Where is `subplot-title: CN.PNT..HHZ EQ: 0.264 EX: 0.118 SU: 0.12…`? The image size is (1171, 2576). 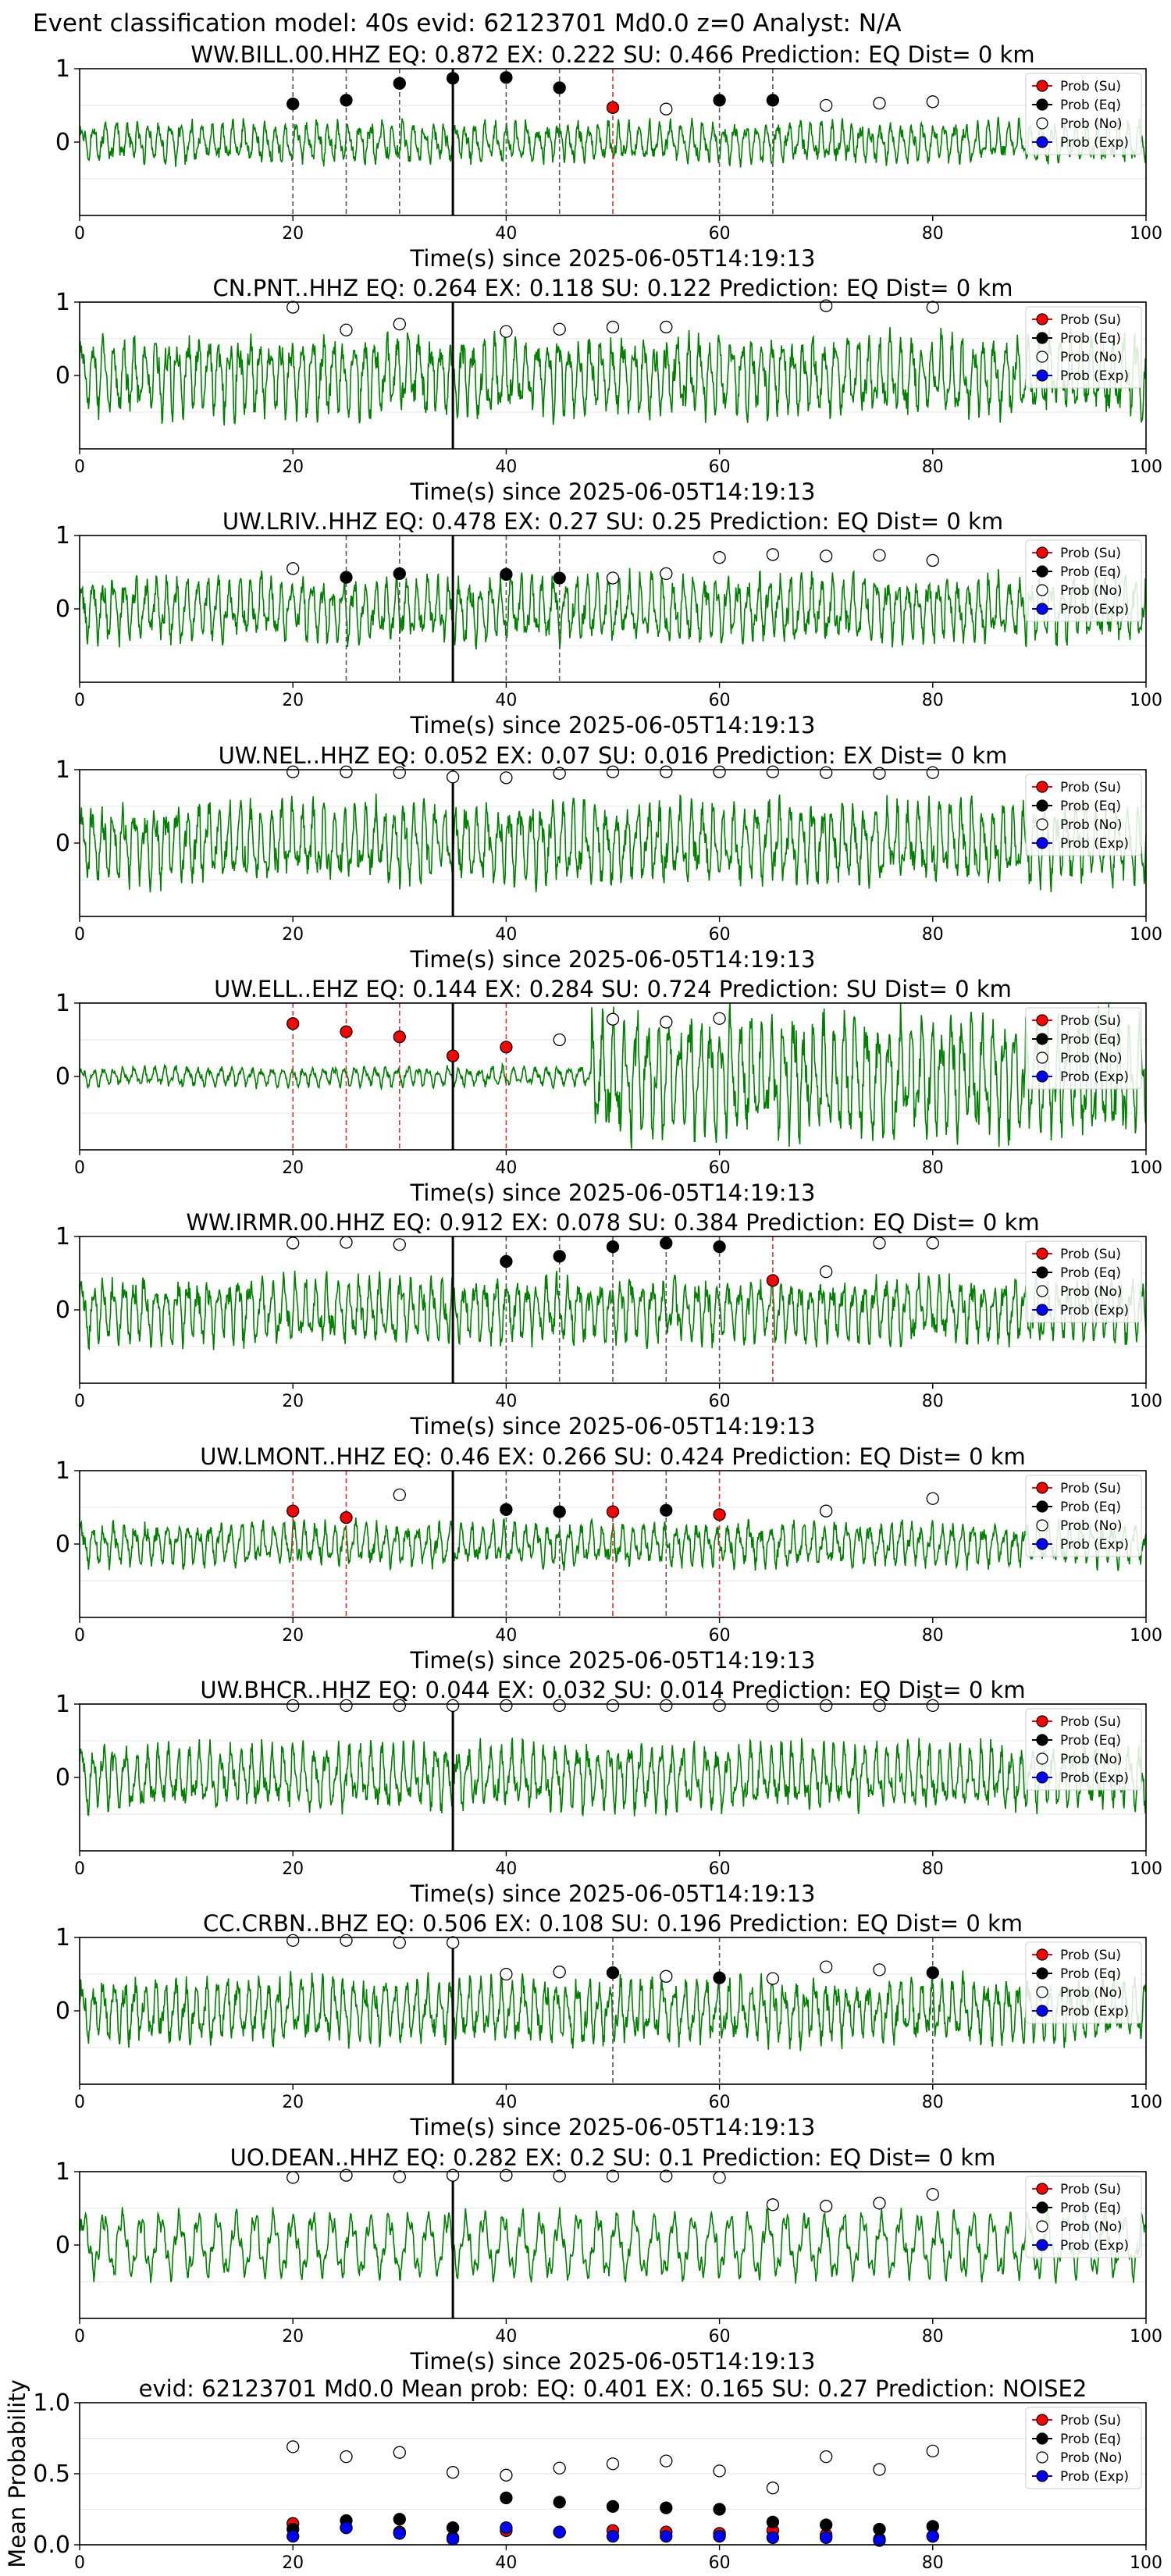 subplot-title: CN.PNT..HHZ EQ: 0.264 EX: 0.118 SU: 0.12… is located at coordinates (613, 288).